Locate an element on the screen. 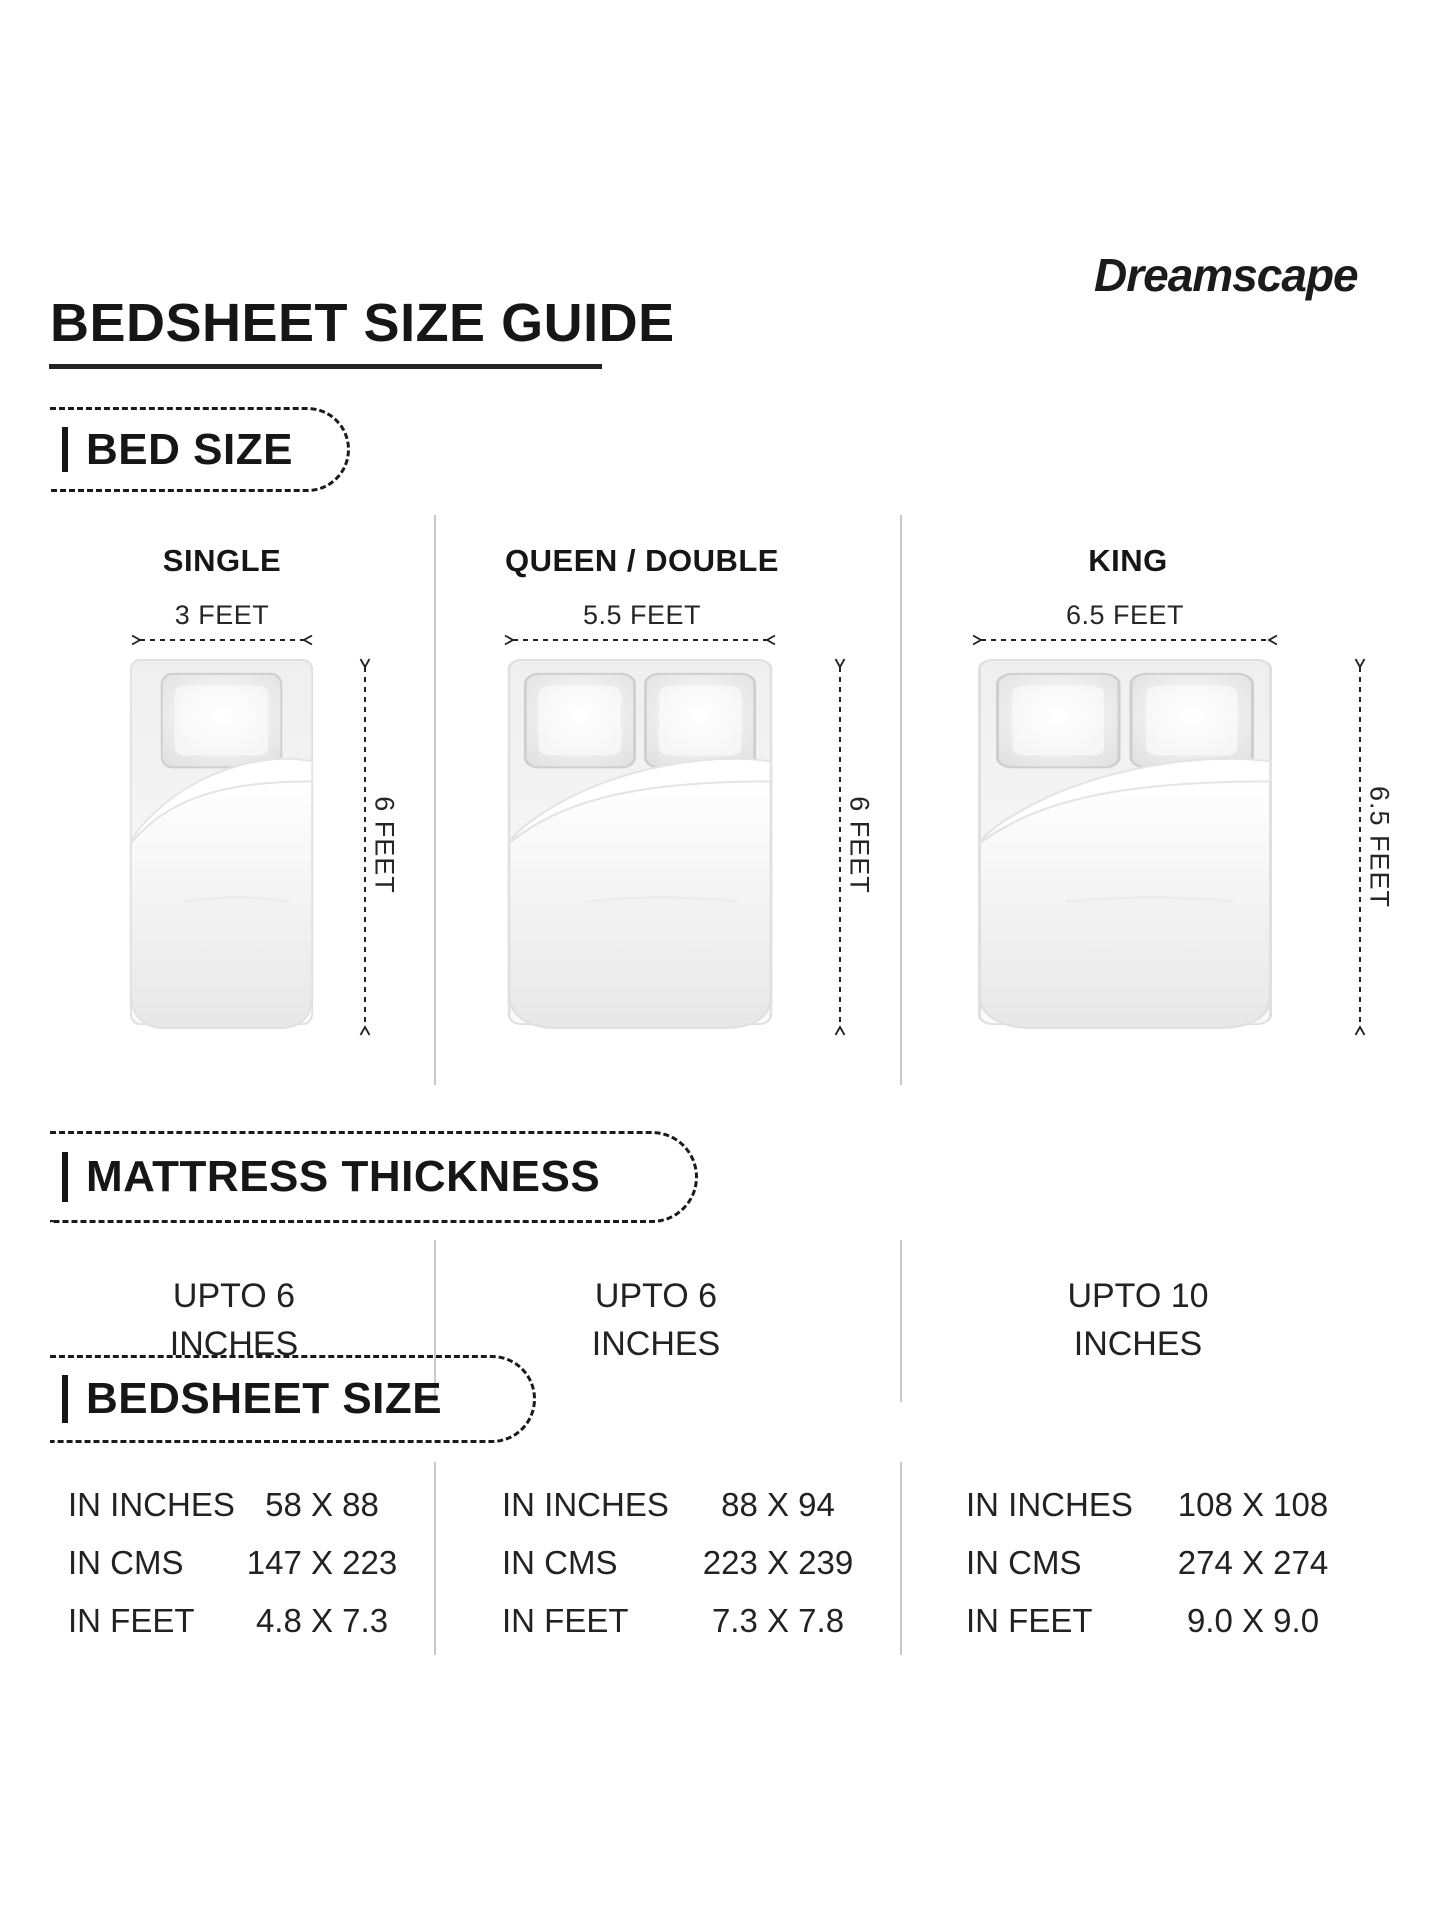  bed-height-label-single: 6 FEET is located at coordinates (384, 845).